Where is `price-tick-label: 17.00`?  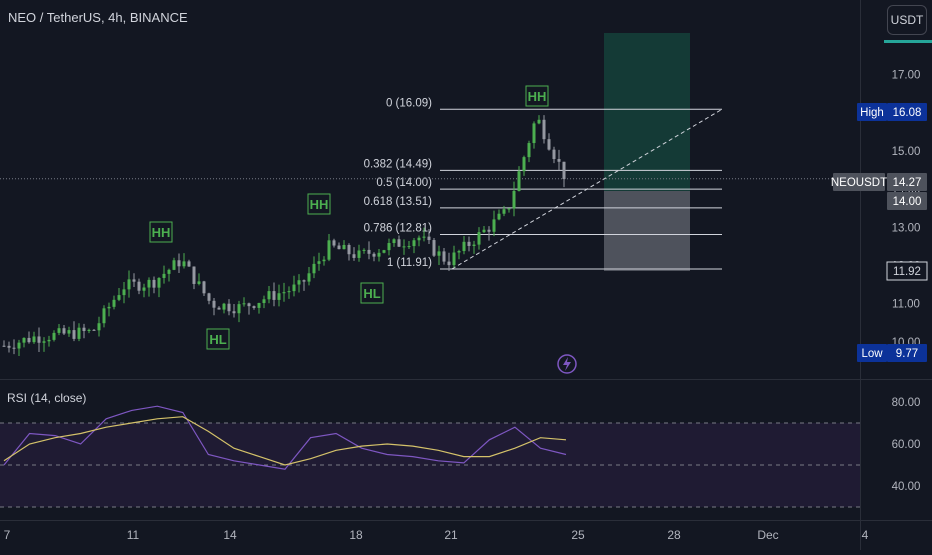
price-tick-label: 17.00 is located at coordinates (906, 76).